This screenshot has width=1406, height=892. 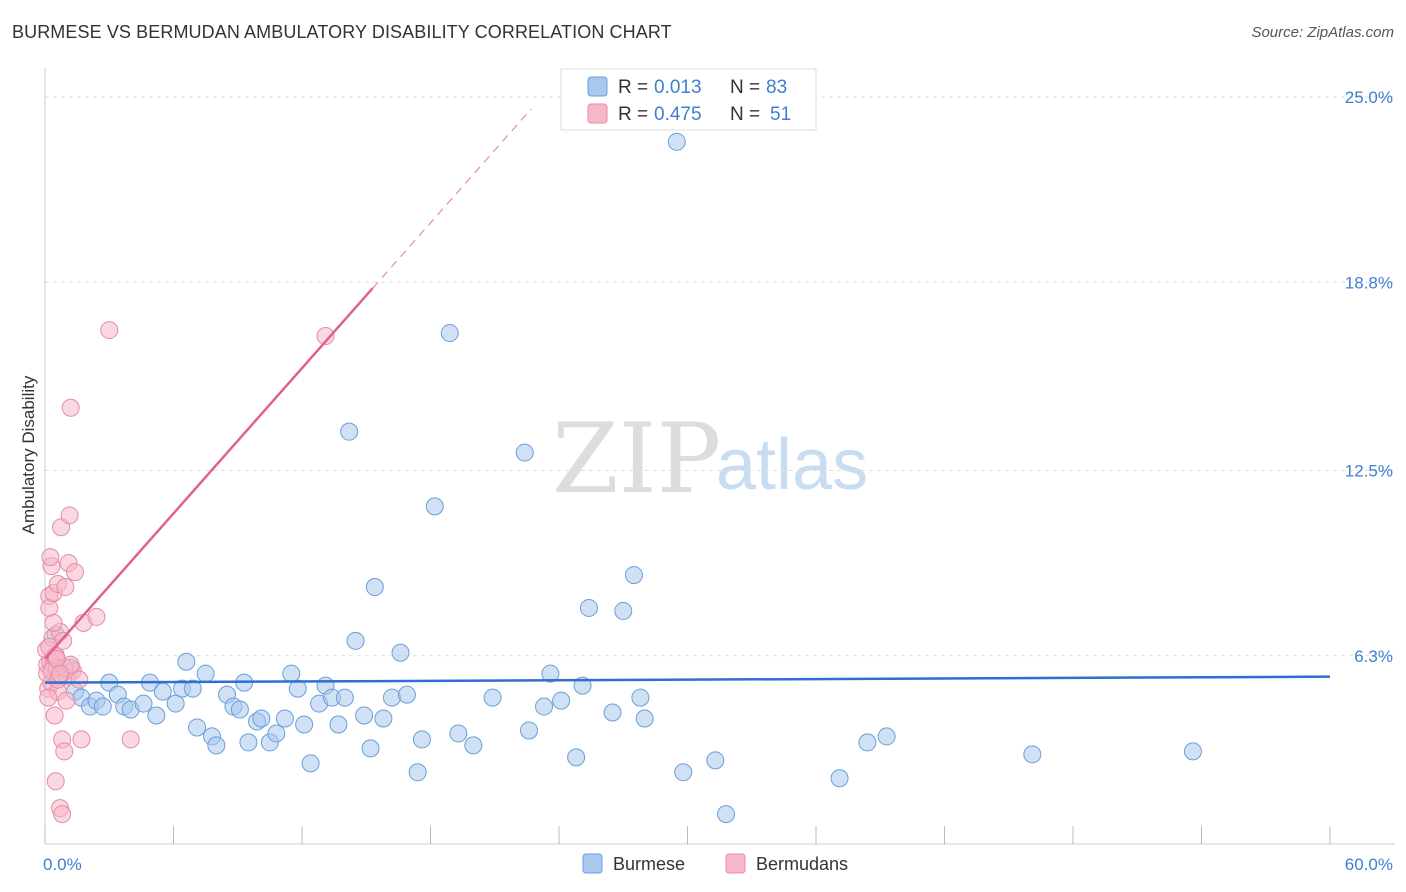 What do you see at coordinates (1369, 282) in the screenshot?
I see `y-tick-label-2: 18.8%` at bounding box center [1369, 282].